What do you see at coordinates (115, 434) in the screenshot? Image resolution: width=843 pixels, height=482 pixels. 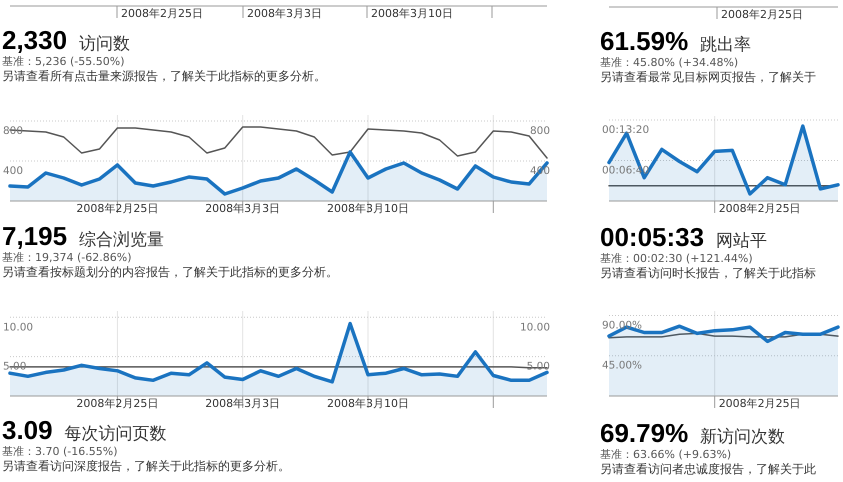 I see `text: 每次访问页数` at bounding box center [115, 434].